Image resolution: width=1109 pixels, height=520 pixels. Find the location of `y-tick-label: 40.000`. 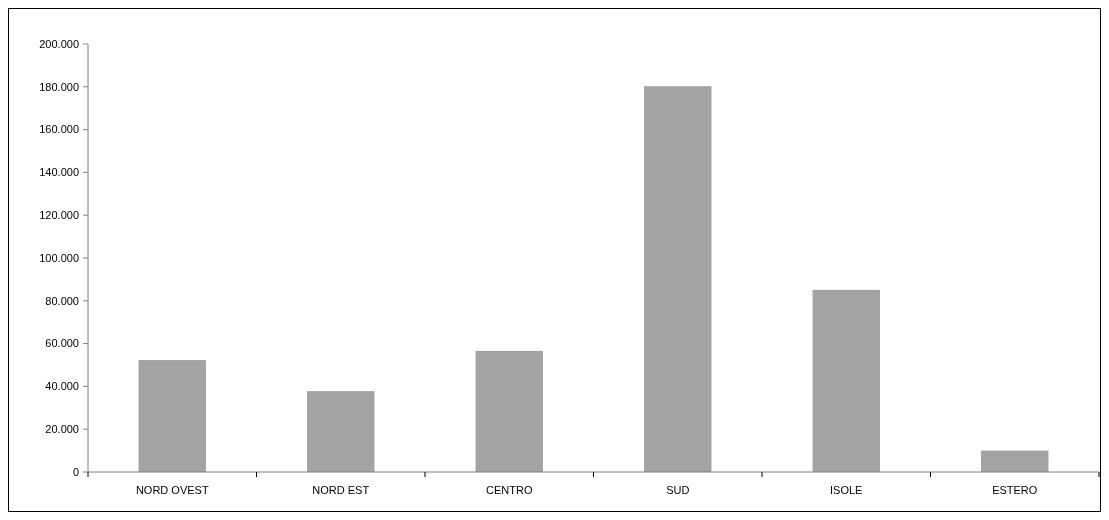

y-tick-label: 40.000 is located at coordinates (62, 386).